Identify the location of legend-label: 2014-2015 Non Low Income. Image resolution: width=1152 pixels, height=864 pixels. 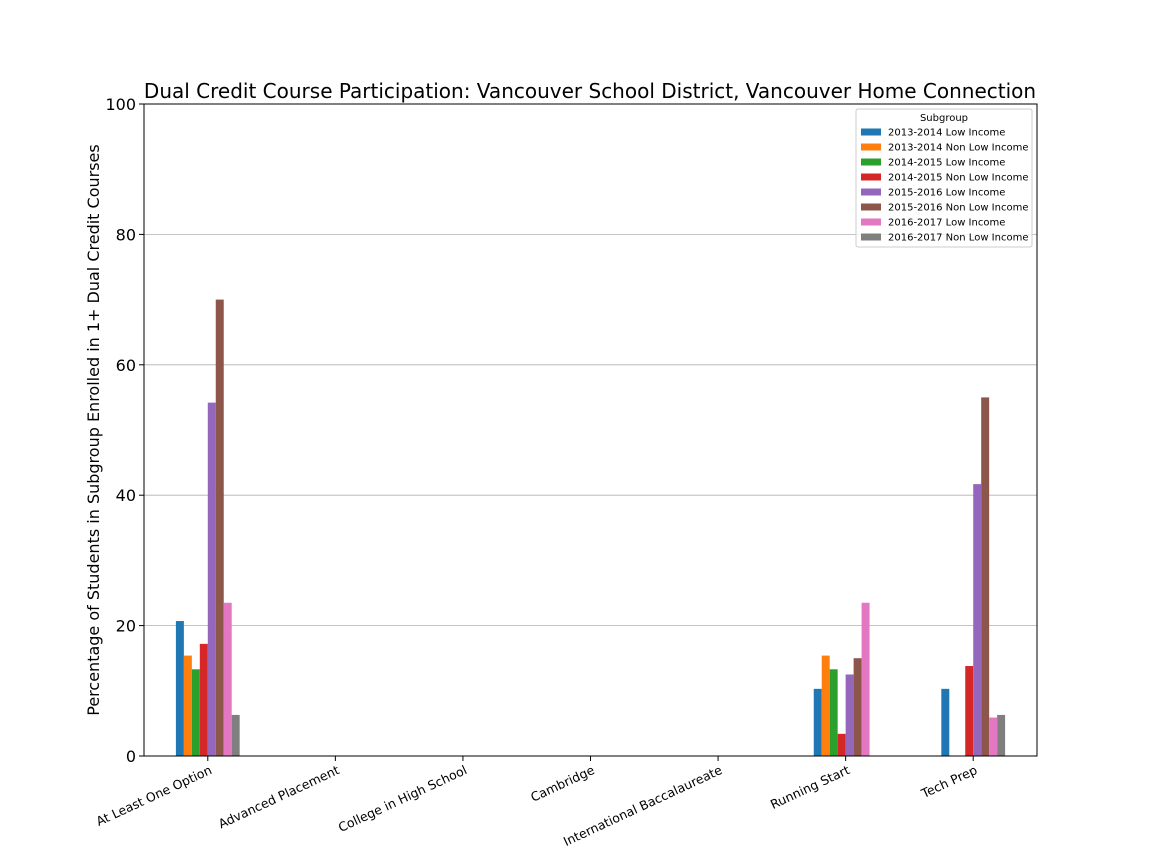
(958, 178).